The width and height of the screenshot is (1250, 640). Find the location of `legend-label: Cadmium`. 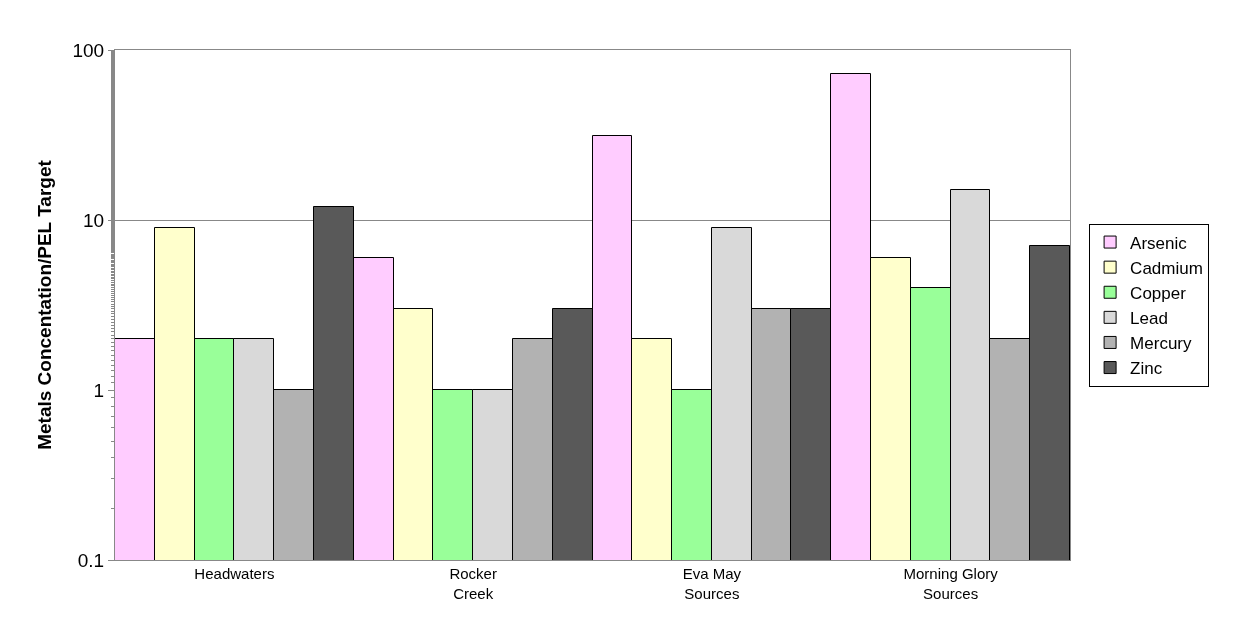

legend-label: Cadmium is located at coordinates (1166, 268).